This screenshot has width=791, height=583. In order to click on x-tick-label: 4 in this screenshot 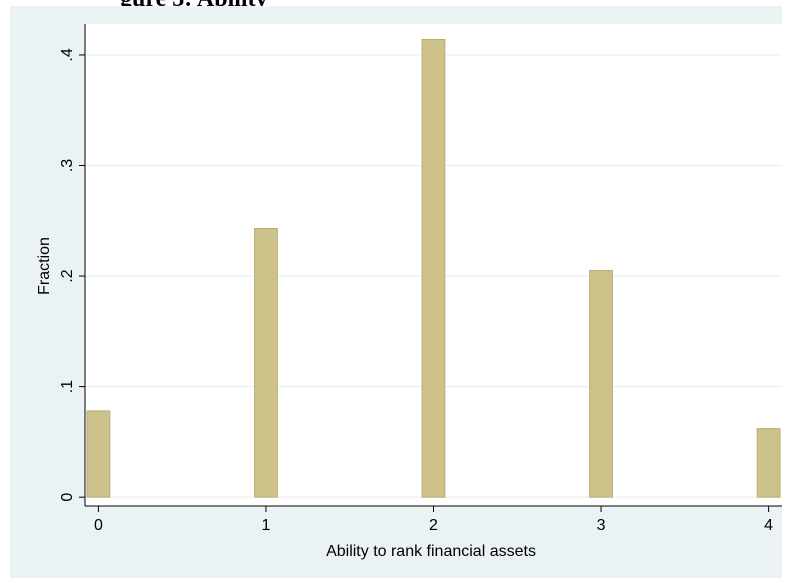, I will do `click(768, 525)`.